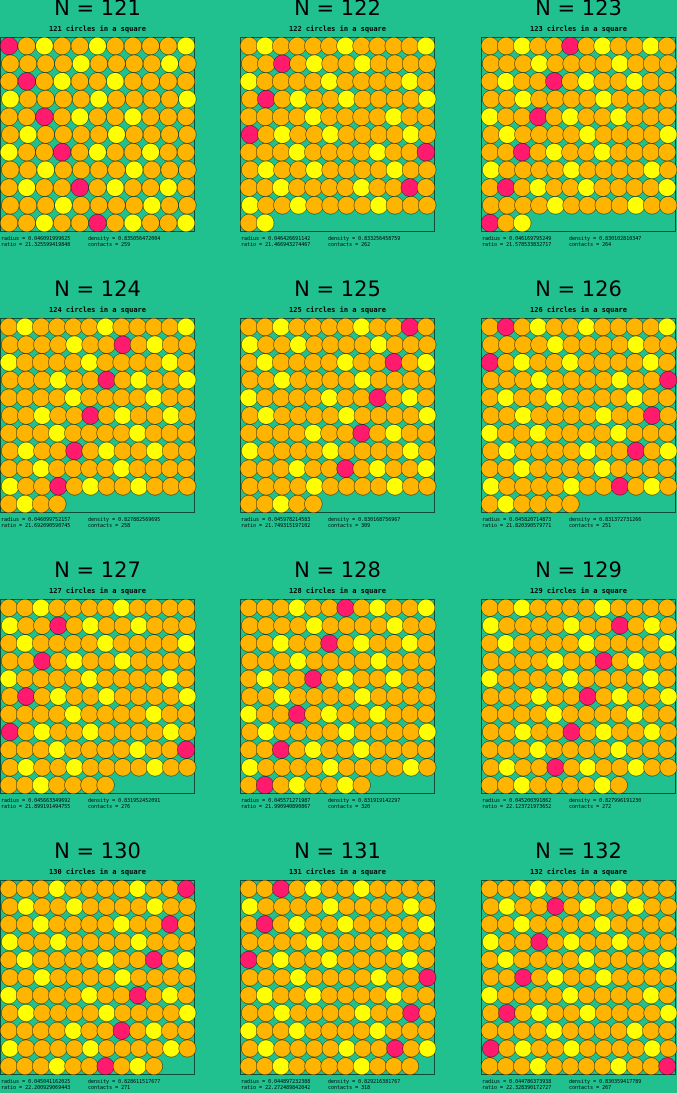 The height and width of the screenshot is (1093, 677). I want to click on ratio-text: ratio = 22.328390172727, so click(516, 1088).